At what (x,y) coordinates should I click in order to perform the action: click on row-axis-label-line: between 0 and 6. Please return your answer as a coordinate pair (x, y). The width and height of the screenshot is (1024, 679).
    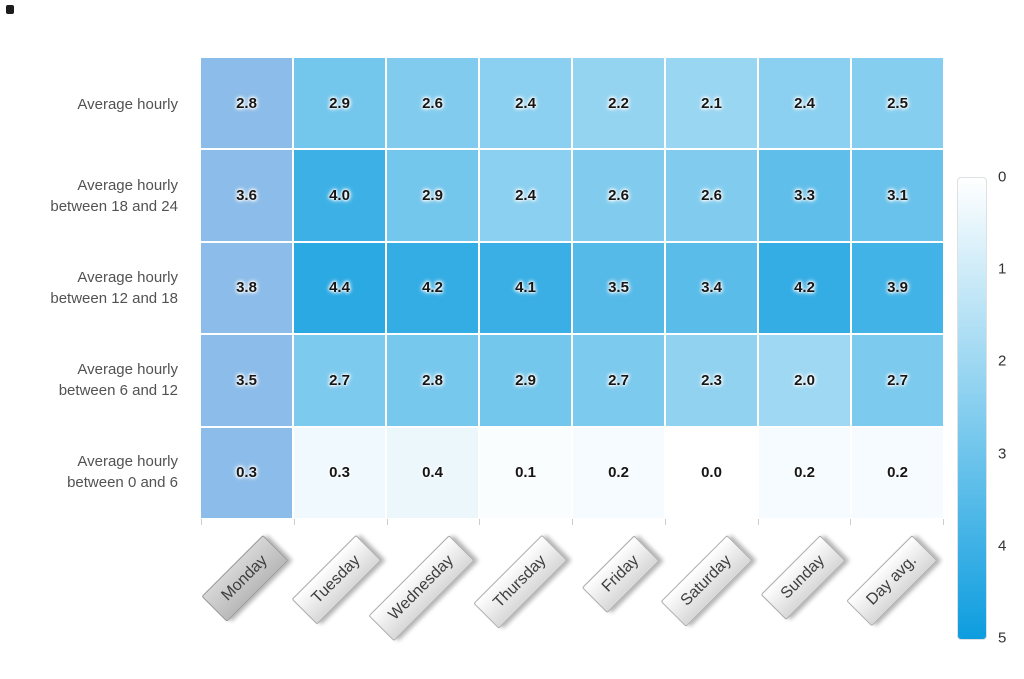
    Looking at the image, I should click on (122, 482).